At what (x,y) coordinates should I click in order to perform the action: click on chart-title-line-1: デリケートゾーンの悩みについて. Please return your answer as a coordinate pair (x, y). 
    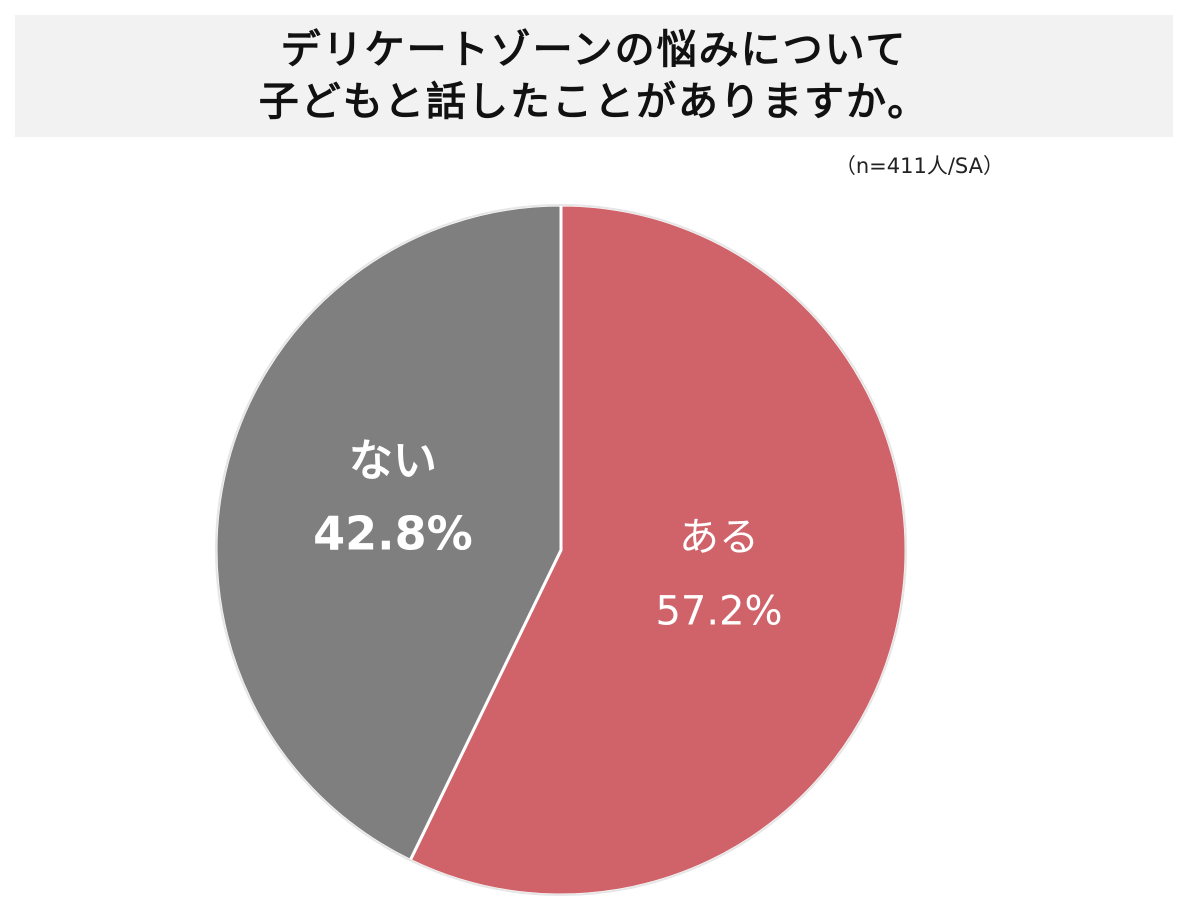
    Looking at the image, I should click on (594, 50).